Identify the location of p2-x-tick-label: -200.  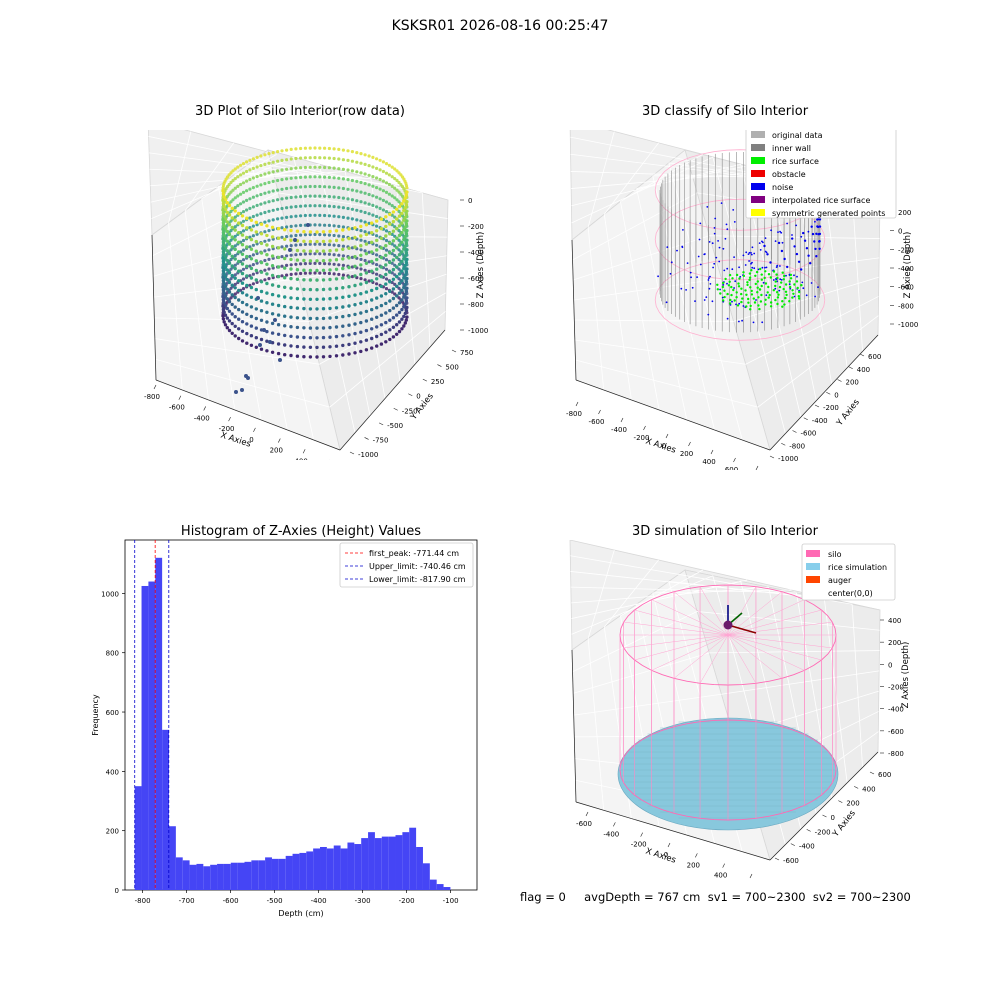
(642, 438).